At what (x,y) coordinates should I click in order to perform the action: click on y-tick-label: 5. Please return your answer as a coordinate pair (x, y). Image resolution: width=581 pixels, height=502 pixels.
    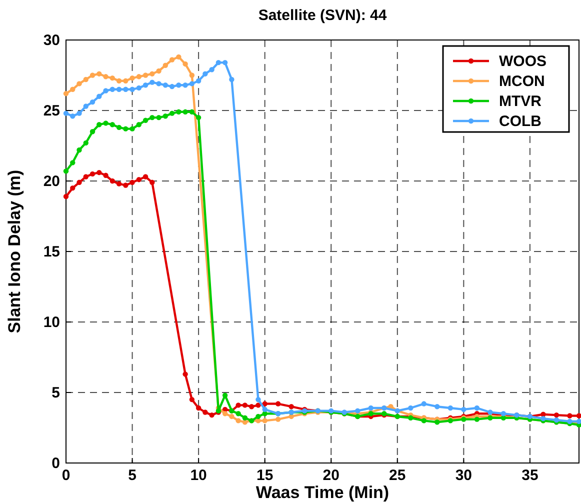
    Looking at the image, I should click on (56, 393).